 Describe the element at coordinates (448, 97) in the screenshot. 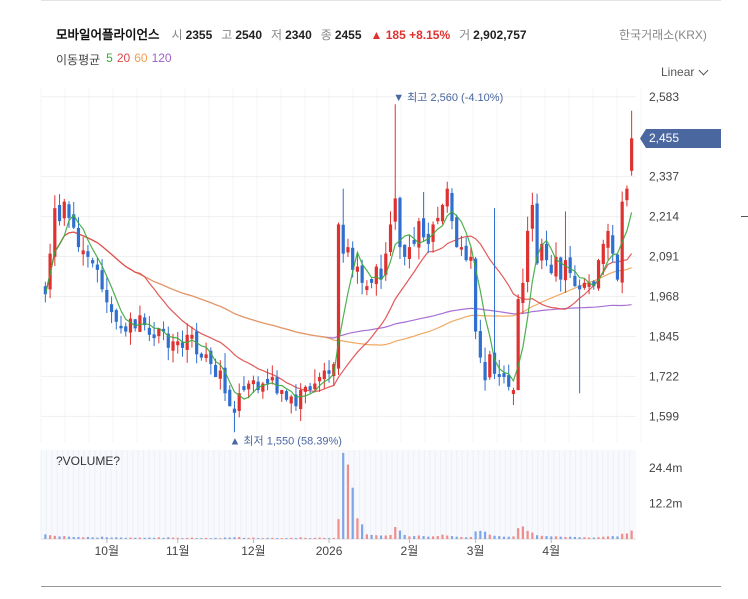

I see `max-price-annotation: ▼ 최고 2,560 (-4.10%)` at that location.